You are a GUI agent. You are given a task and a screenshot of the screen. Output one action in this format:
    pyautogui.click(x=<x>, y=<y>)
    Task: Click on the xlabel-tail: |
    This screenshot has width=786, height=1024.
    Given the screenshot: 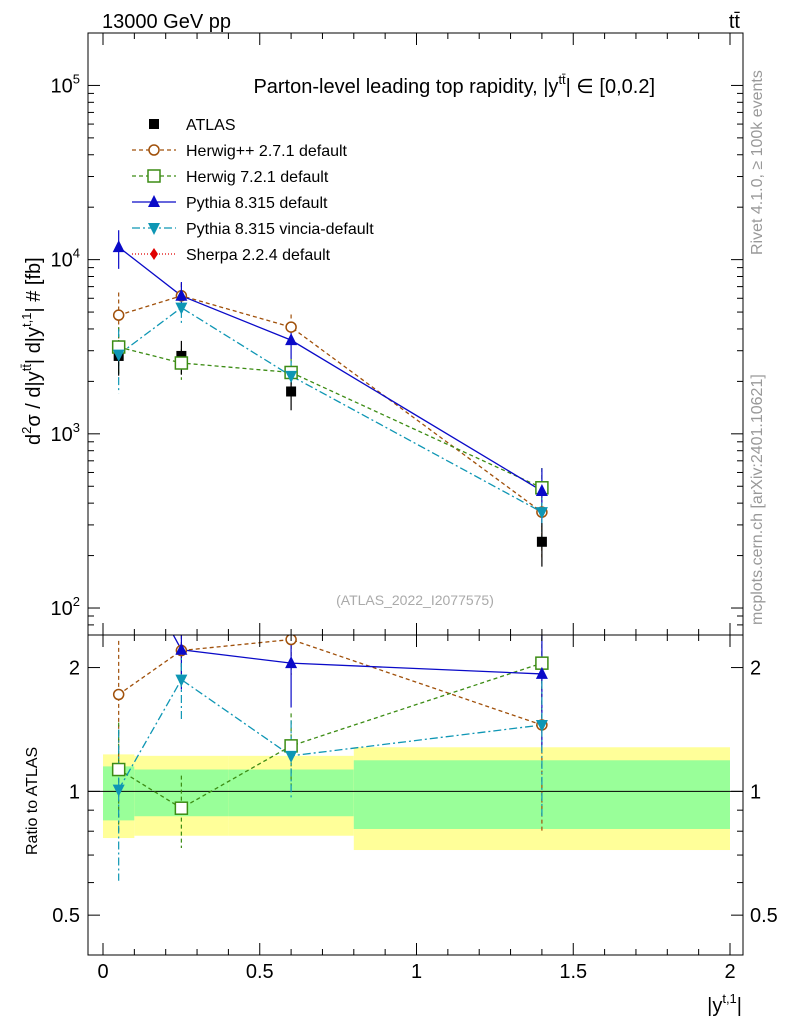 What is the action you would take?
    pyautogui.click(x=739, y=1006)
    